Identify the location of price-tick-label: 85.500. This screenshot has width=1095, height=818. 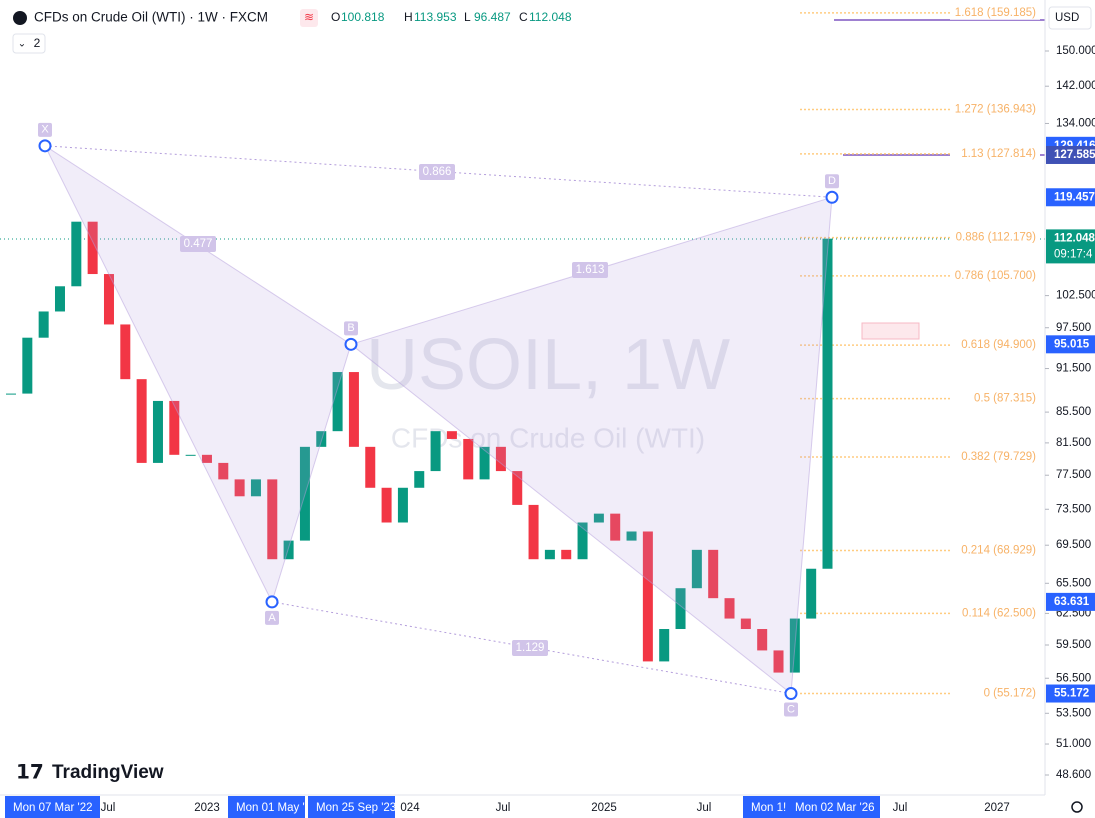
(1073, 412).